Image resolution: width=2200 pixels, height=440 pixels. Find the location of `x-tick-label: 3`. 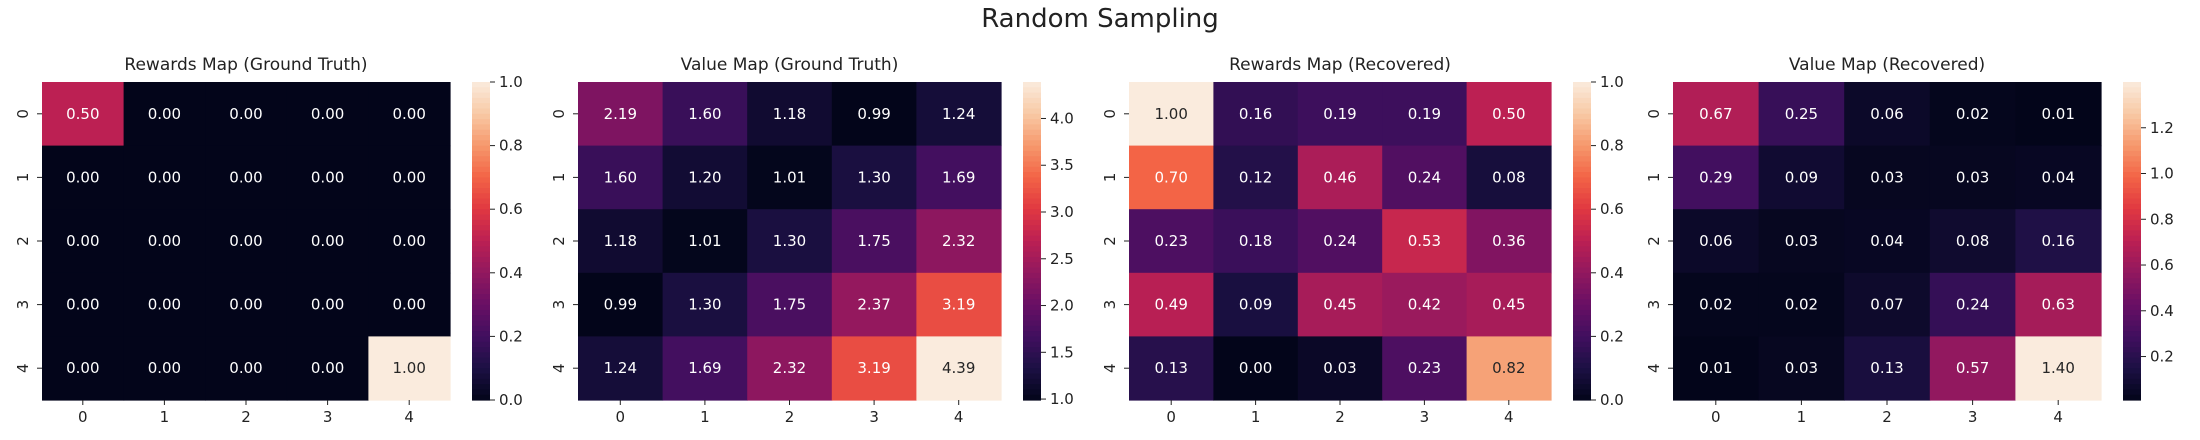

x-tick-label: 3 is located at coordinates (1425, 417).